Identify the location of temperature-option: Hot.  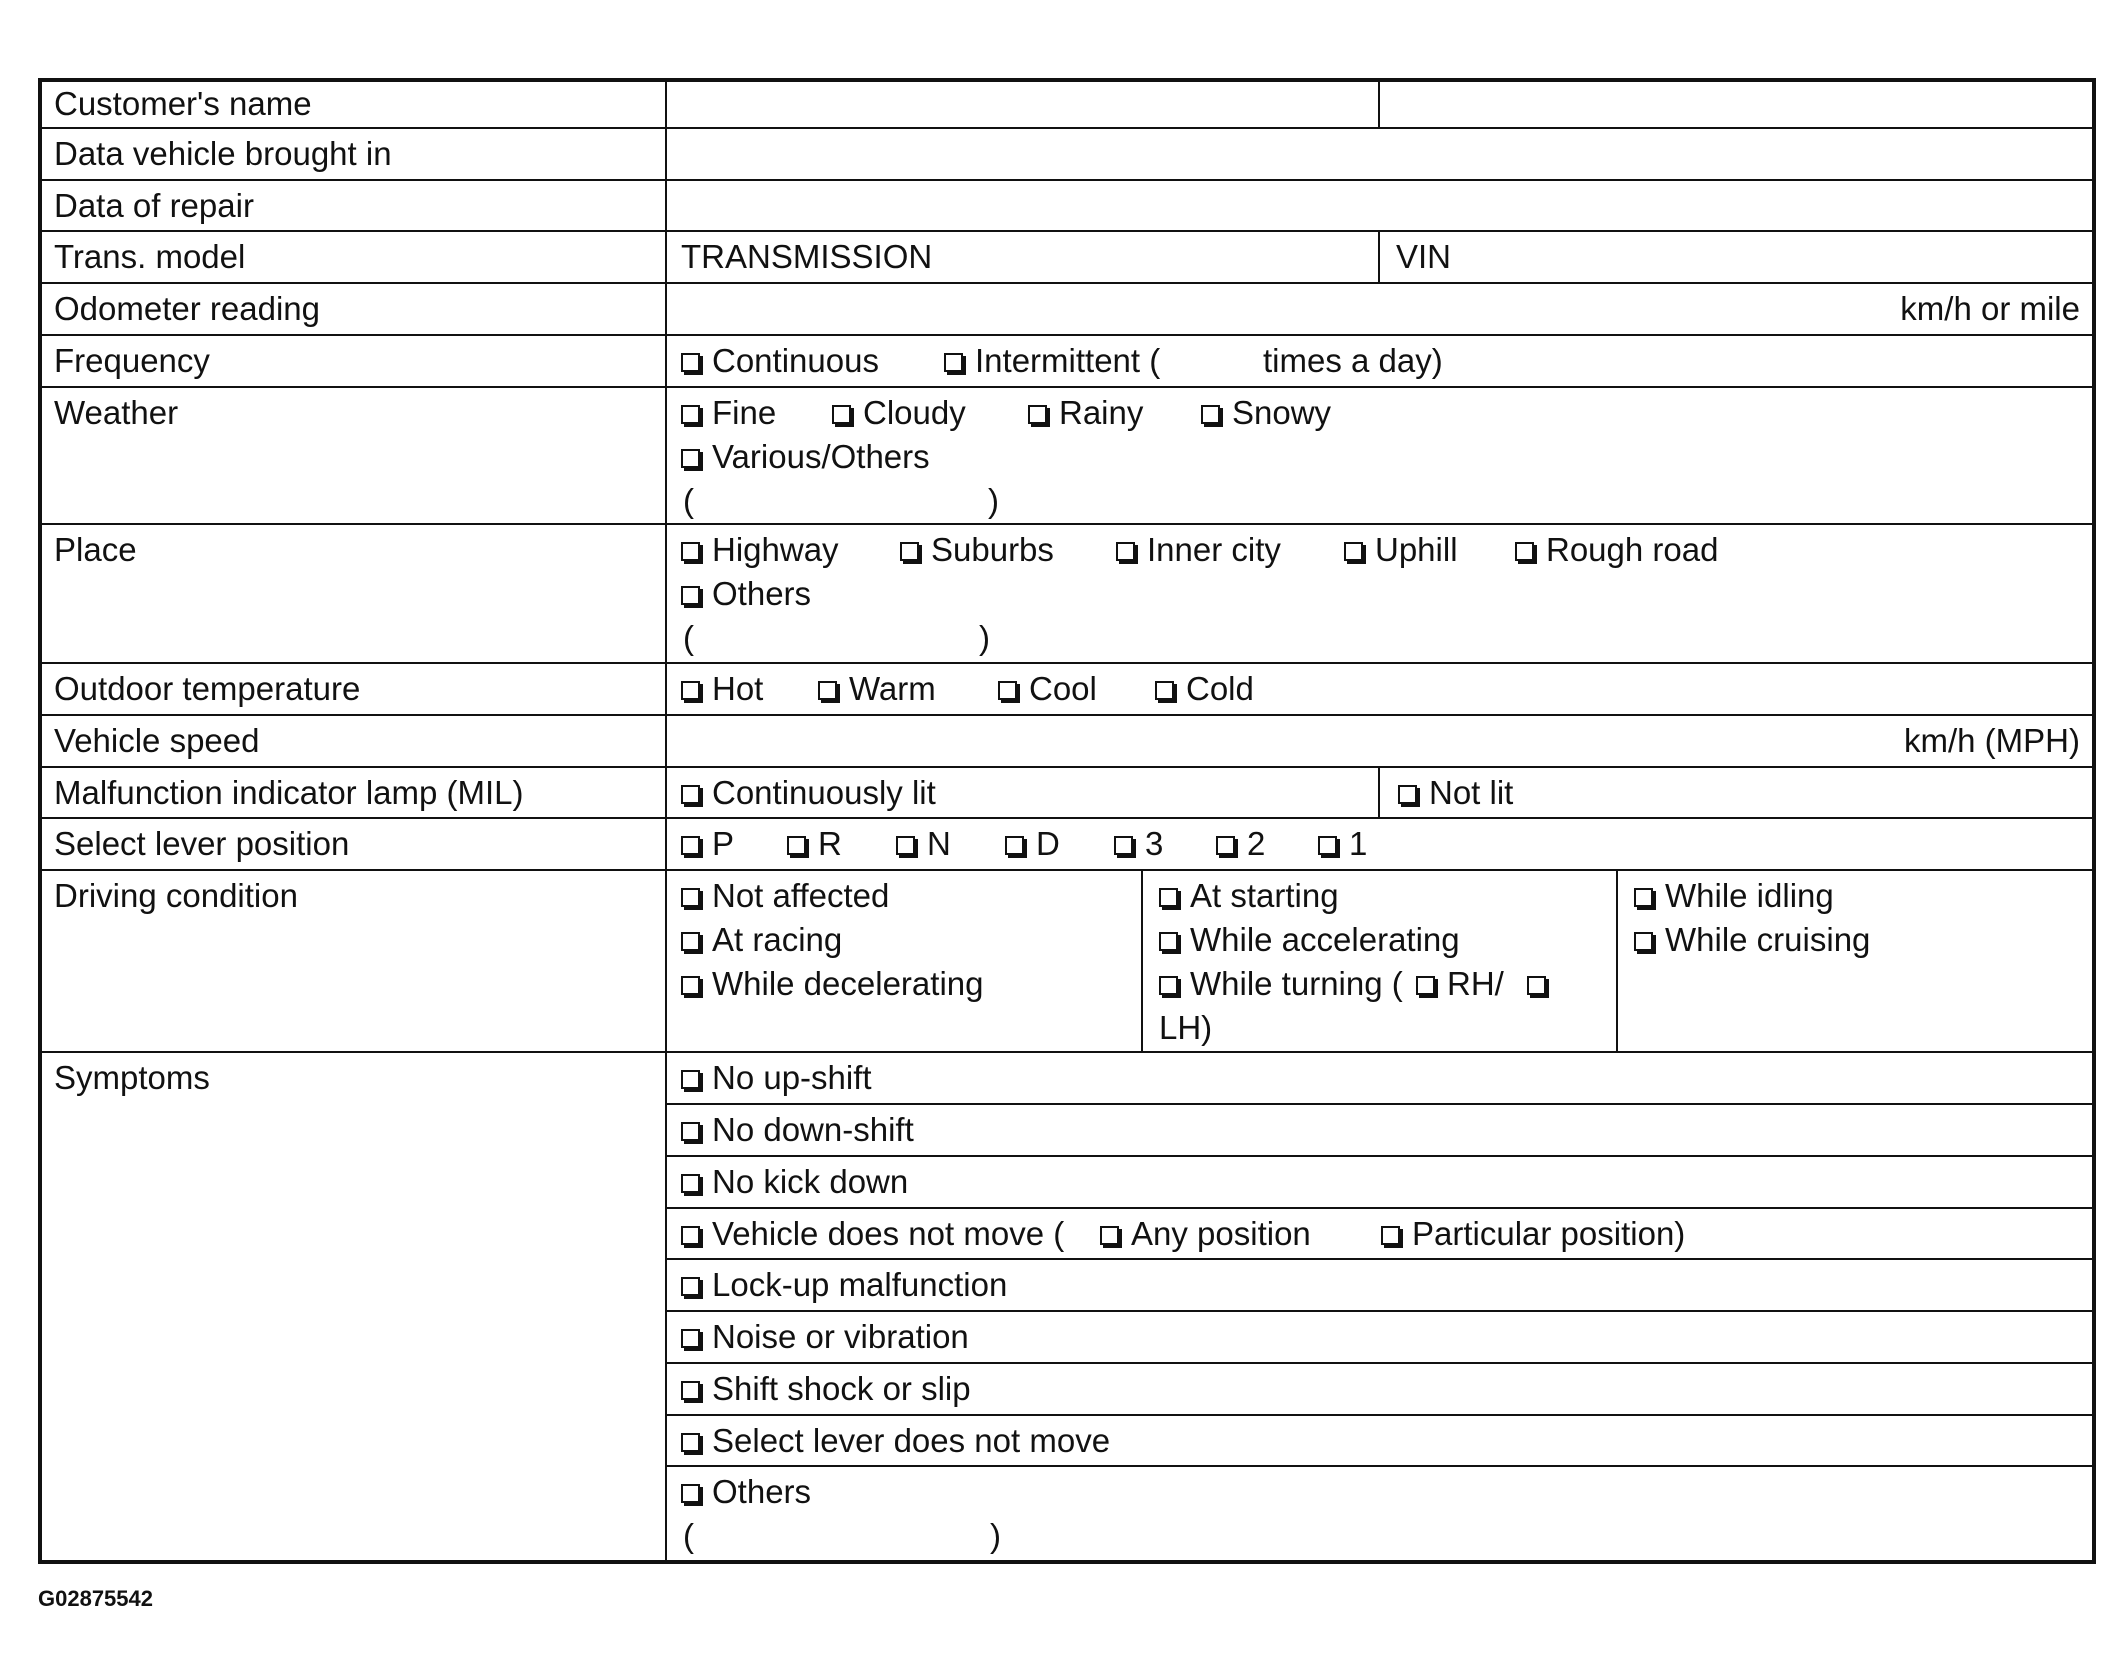
(722, 689).